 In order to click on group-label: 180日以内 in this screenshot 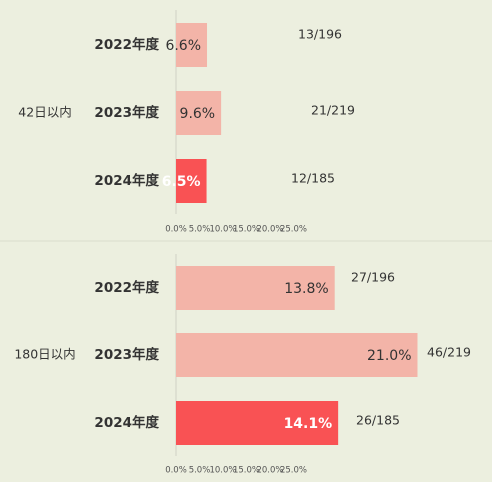, I will do `click(44, 354)`.